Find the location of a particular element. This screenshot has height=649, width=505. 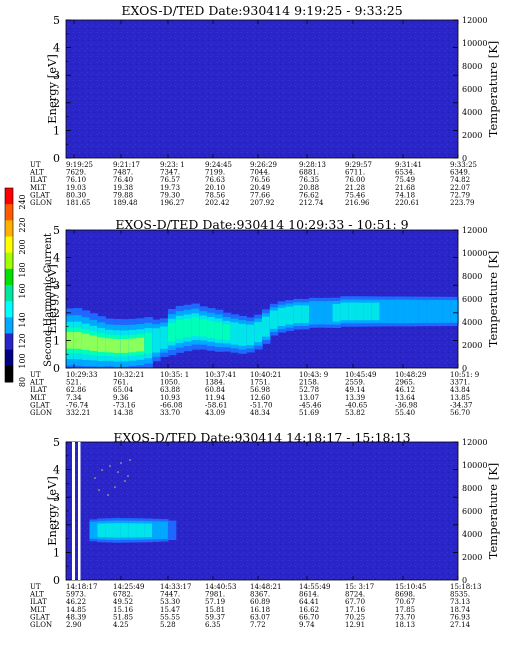

table-cell: 62.86 is located at coordinates (76, 390).